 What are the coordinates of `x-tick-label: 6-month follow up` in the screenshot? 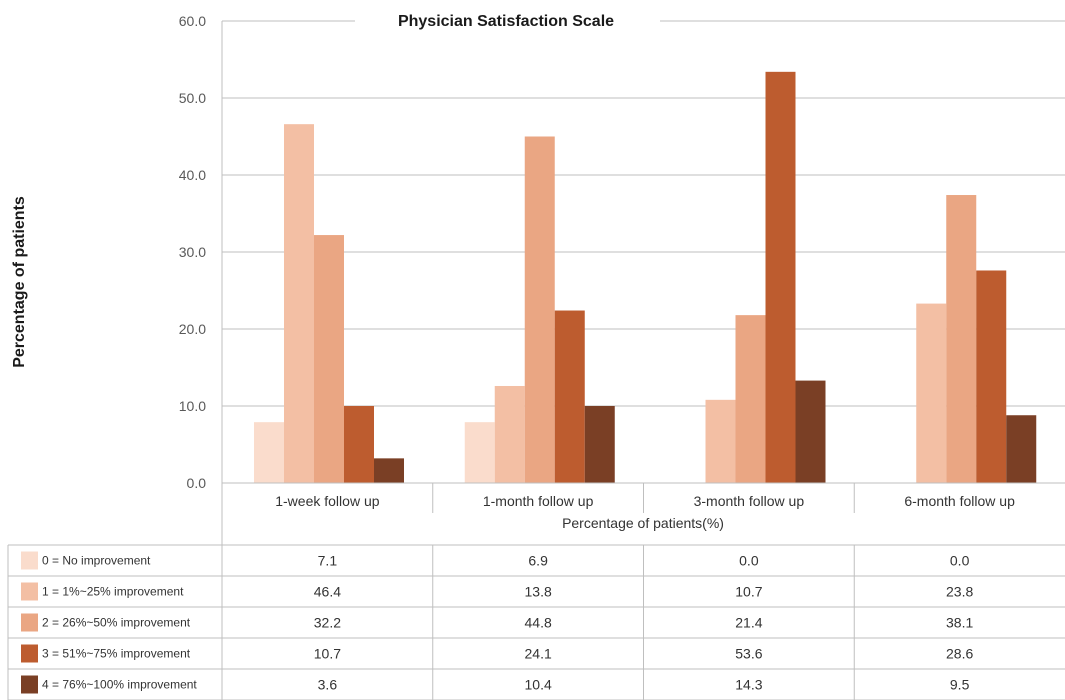 It's located at (959, 501).